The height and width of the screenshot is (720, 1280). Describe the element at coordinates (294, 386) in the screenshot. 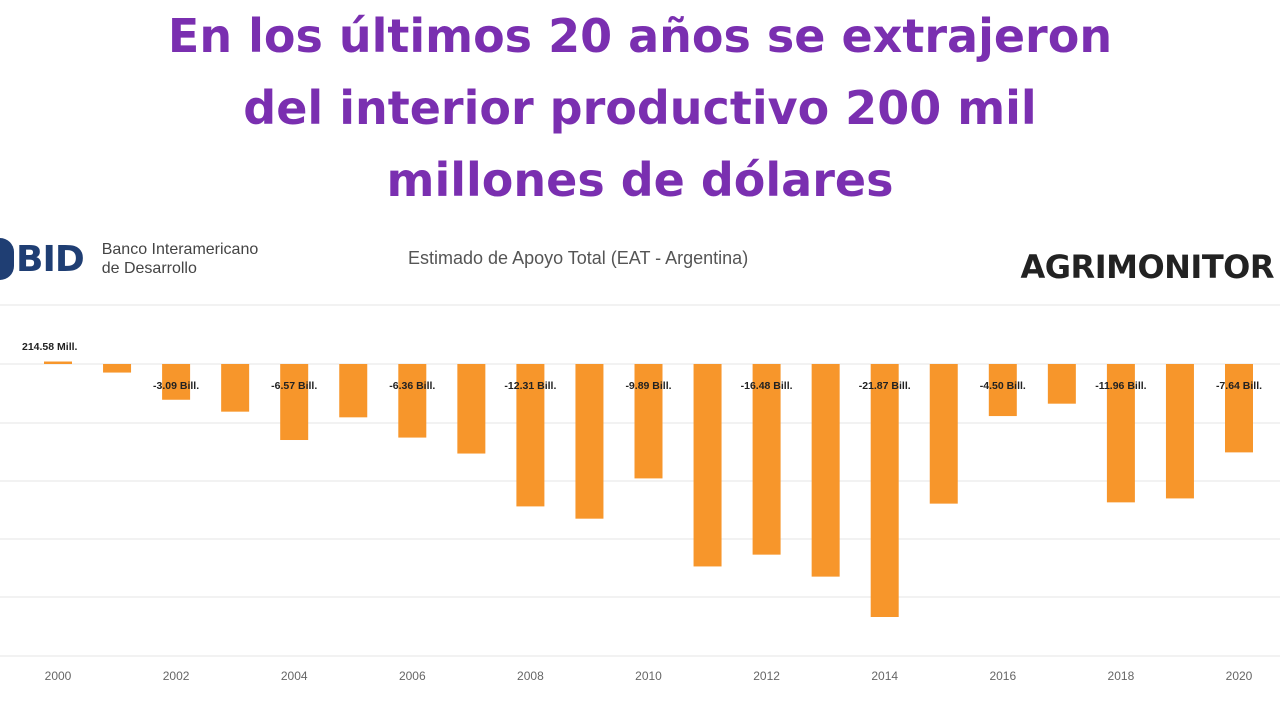

I see `data-label-2004: -6.57 Bill.` at that location.